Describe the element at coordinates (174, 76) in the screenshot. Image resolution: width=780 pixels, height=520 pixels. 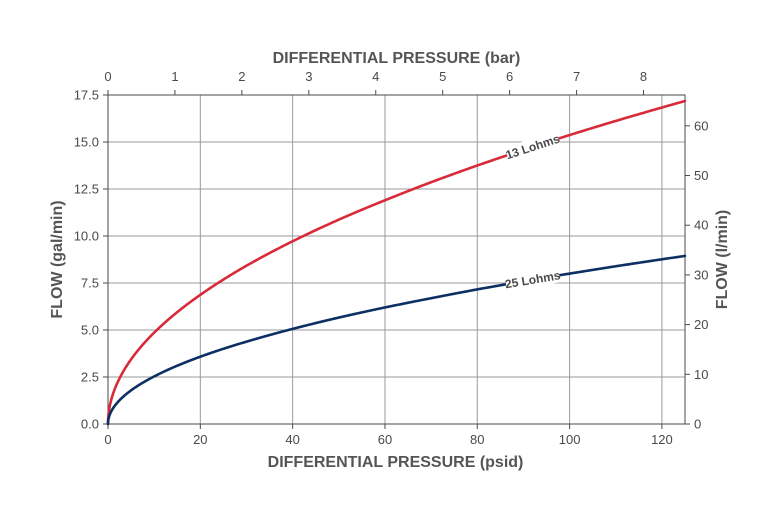
I see `x-top-tick-label: 1` at that location.